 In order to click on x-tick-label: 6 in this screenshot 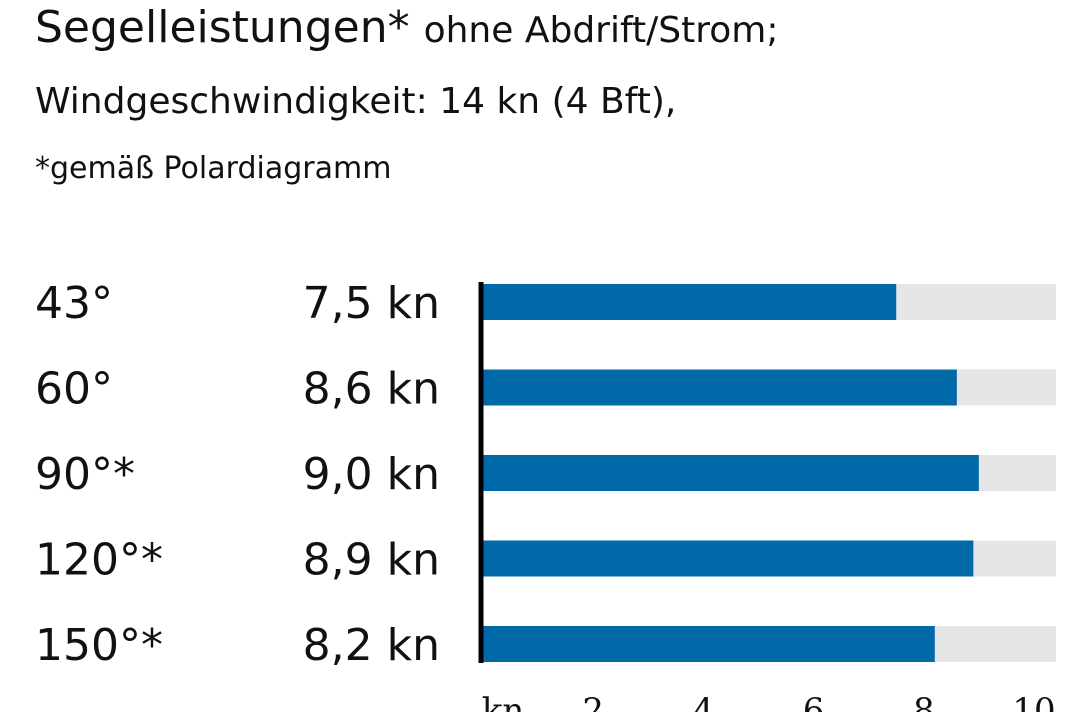, I will do `click(814, 701)`.